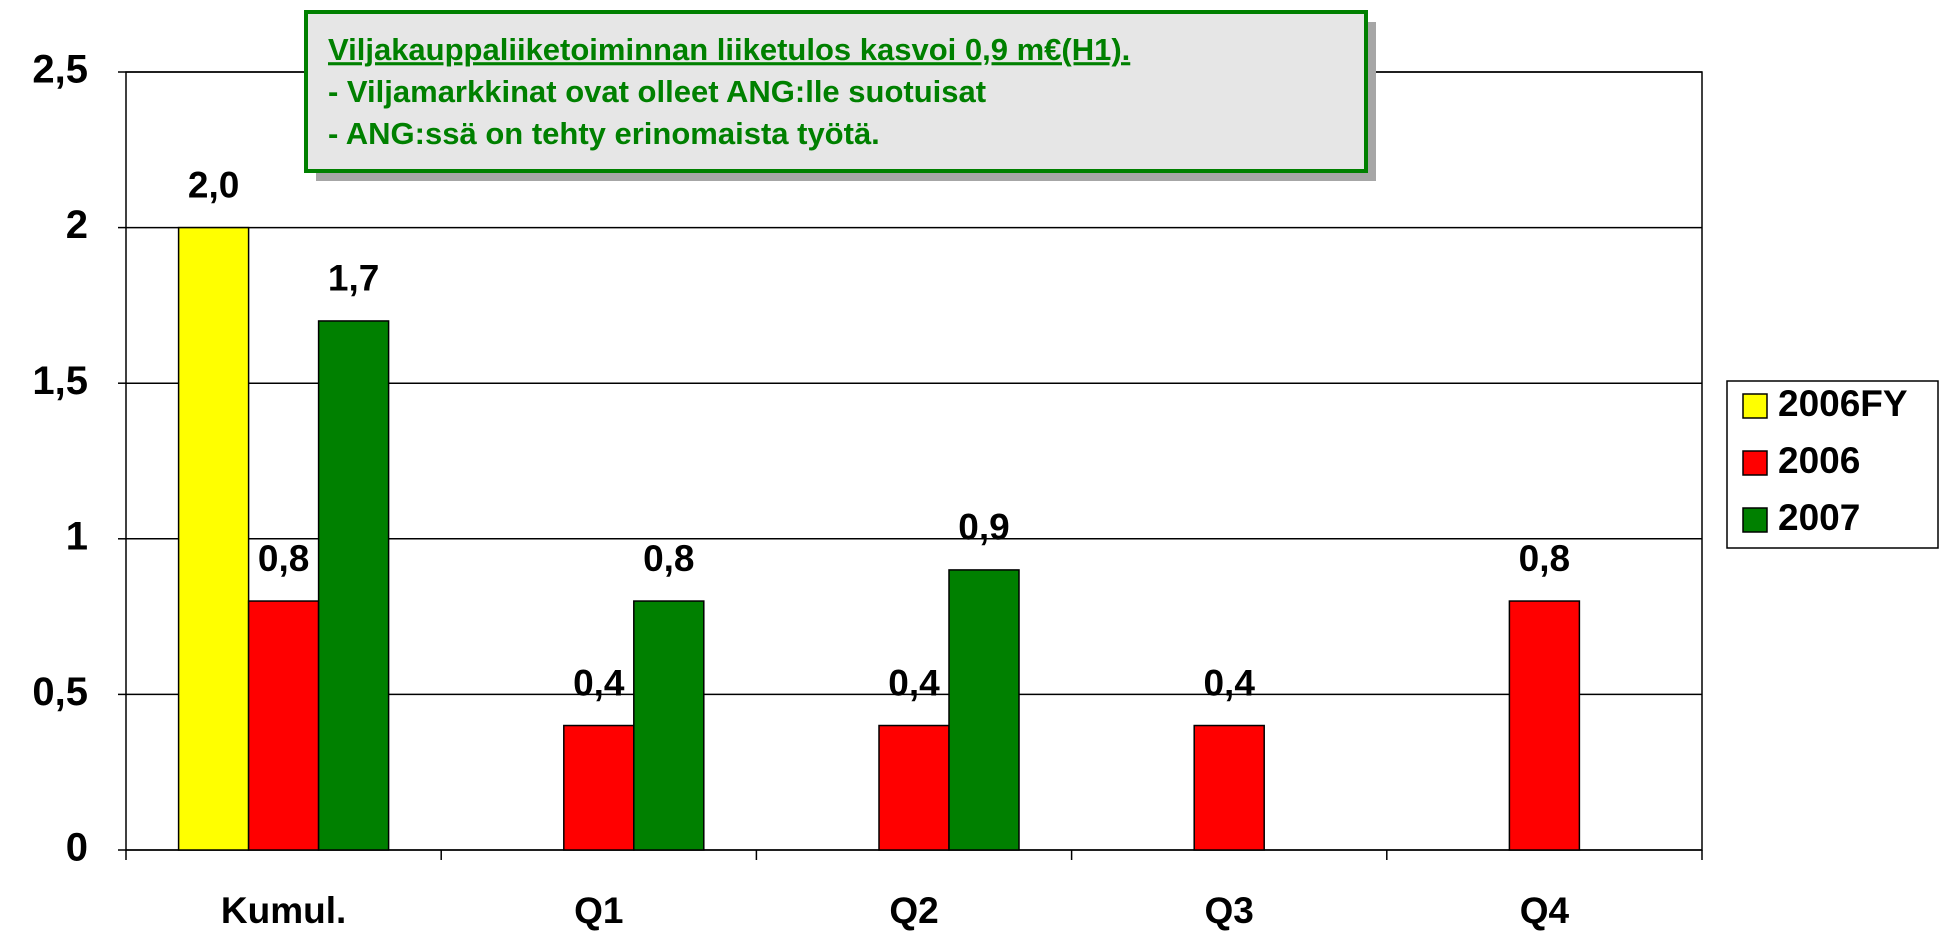  What do you see at coordinates (77, 848) in the screenshot?
I see `y-tick-label: 0` at bounding box center [77, 848].